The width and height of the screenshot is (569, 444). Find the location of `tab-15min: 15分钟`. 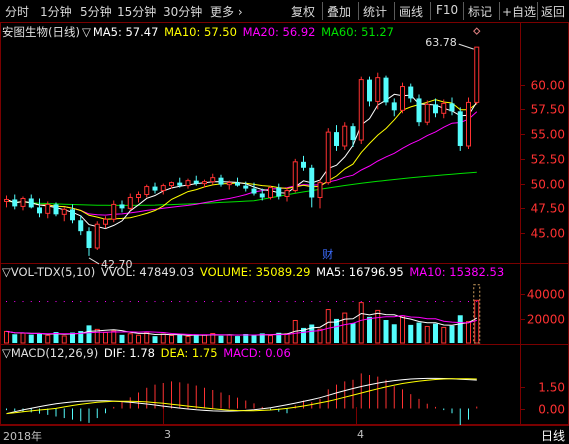

tab-15min: 15分钟 is located at coordinates (137, 12).